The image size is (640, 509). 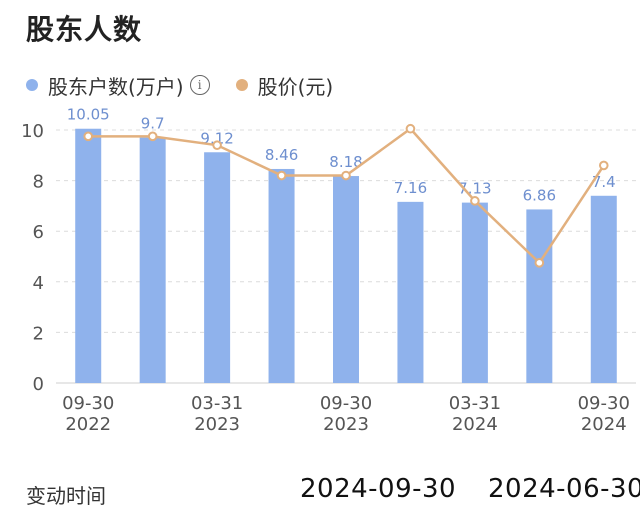 What do you see at coordinates (32, 131) in the screenshot?
I see `y-tick-label: 10` at bounding box center [32, 131].